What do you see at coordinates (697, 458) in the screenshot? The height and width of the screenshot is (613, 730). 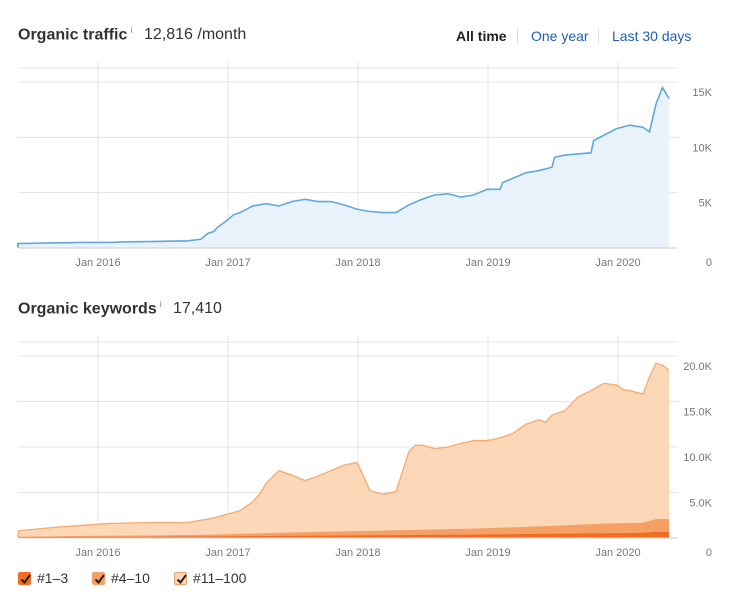 I see `y-tick-label: 10.0K` at bounding box center [697, 458].